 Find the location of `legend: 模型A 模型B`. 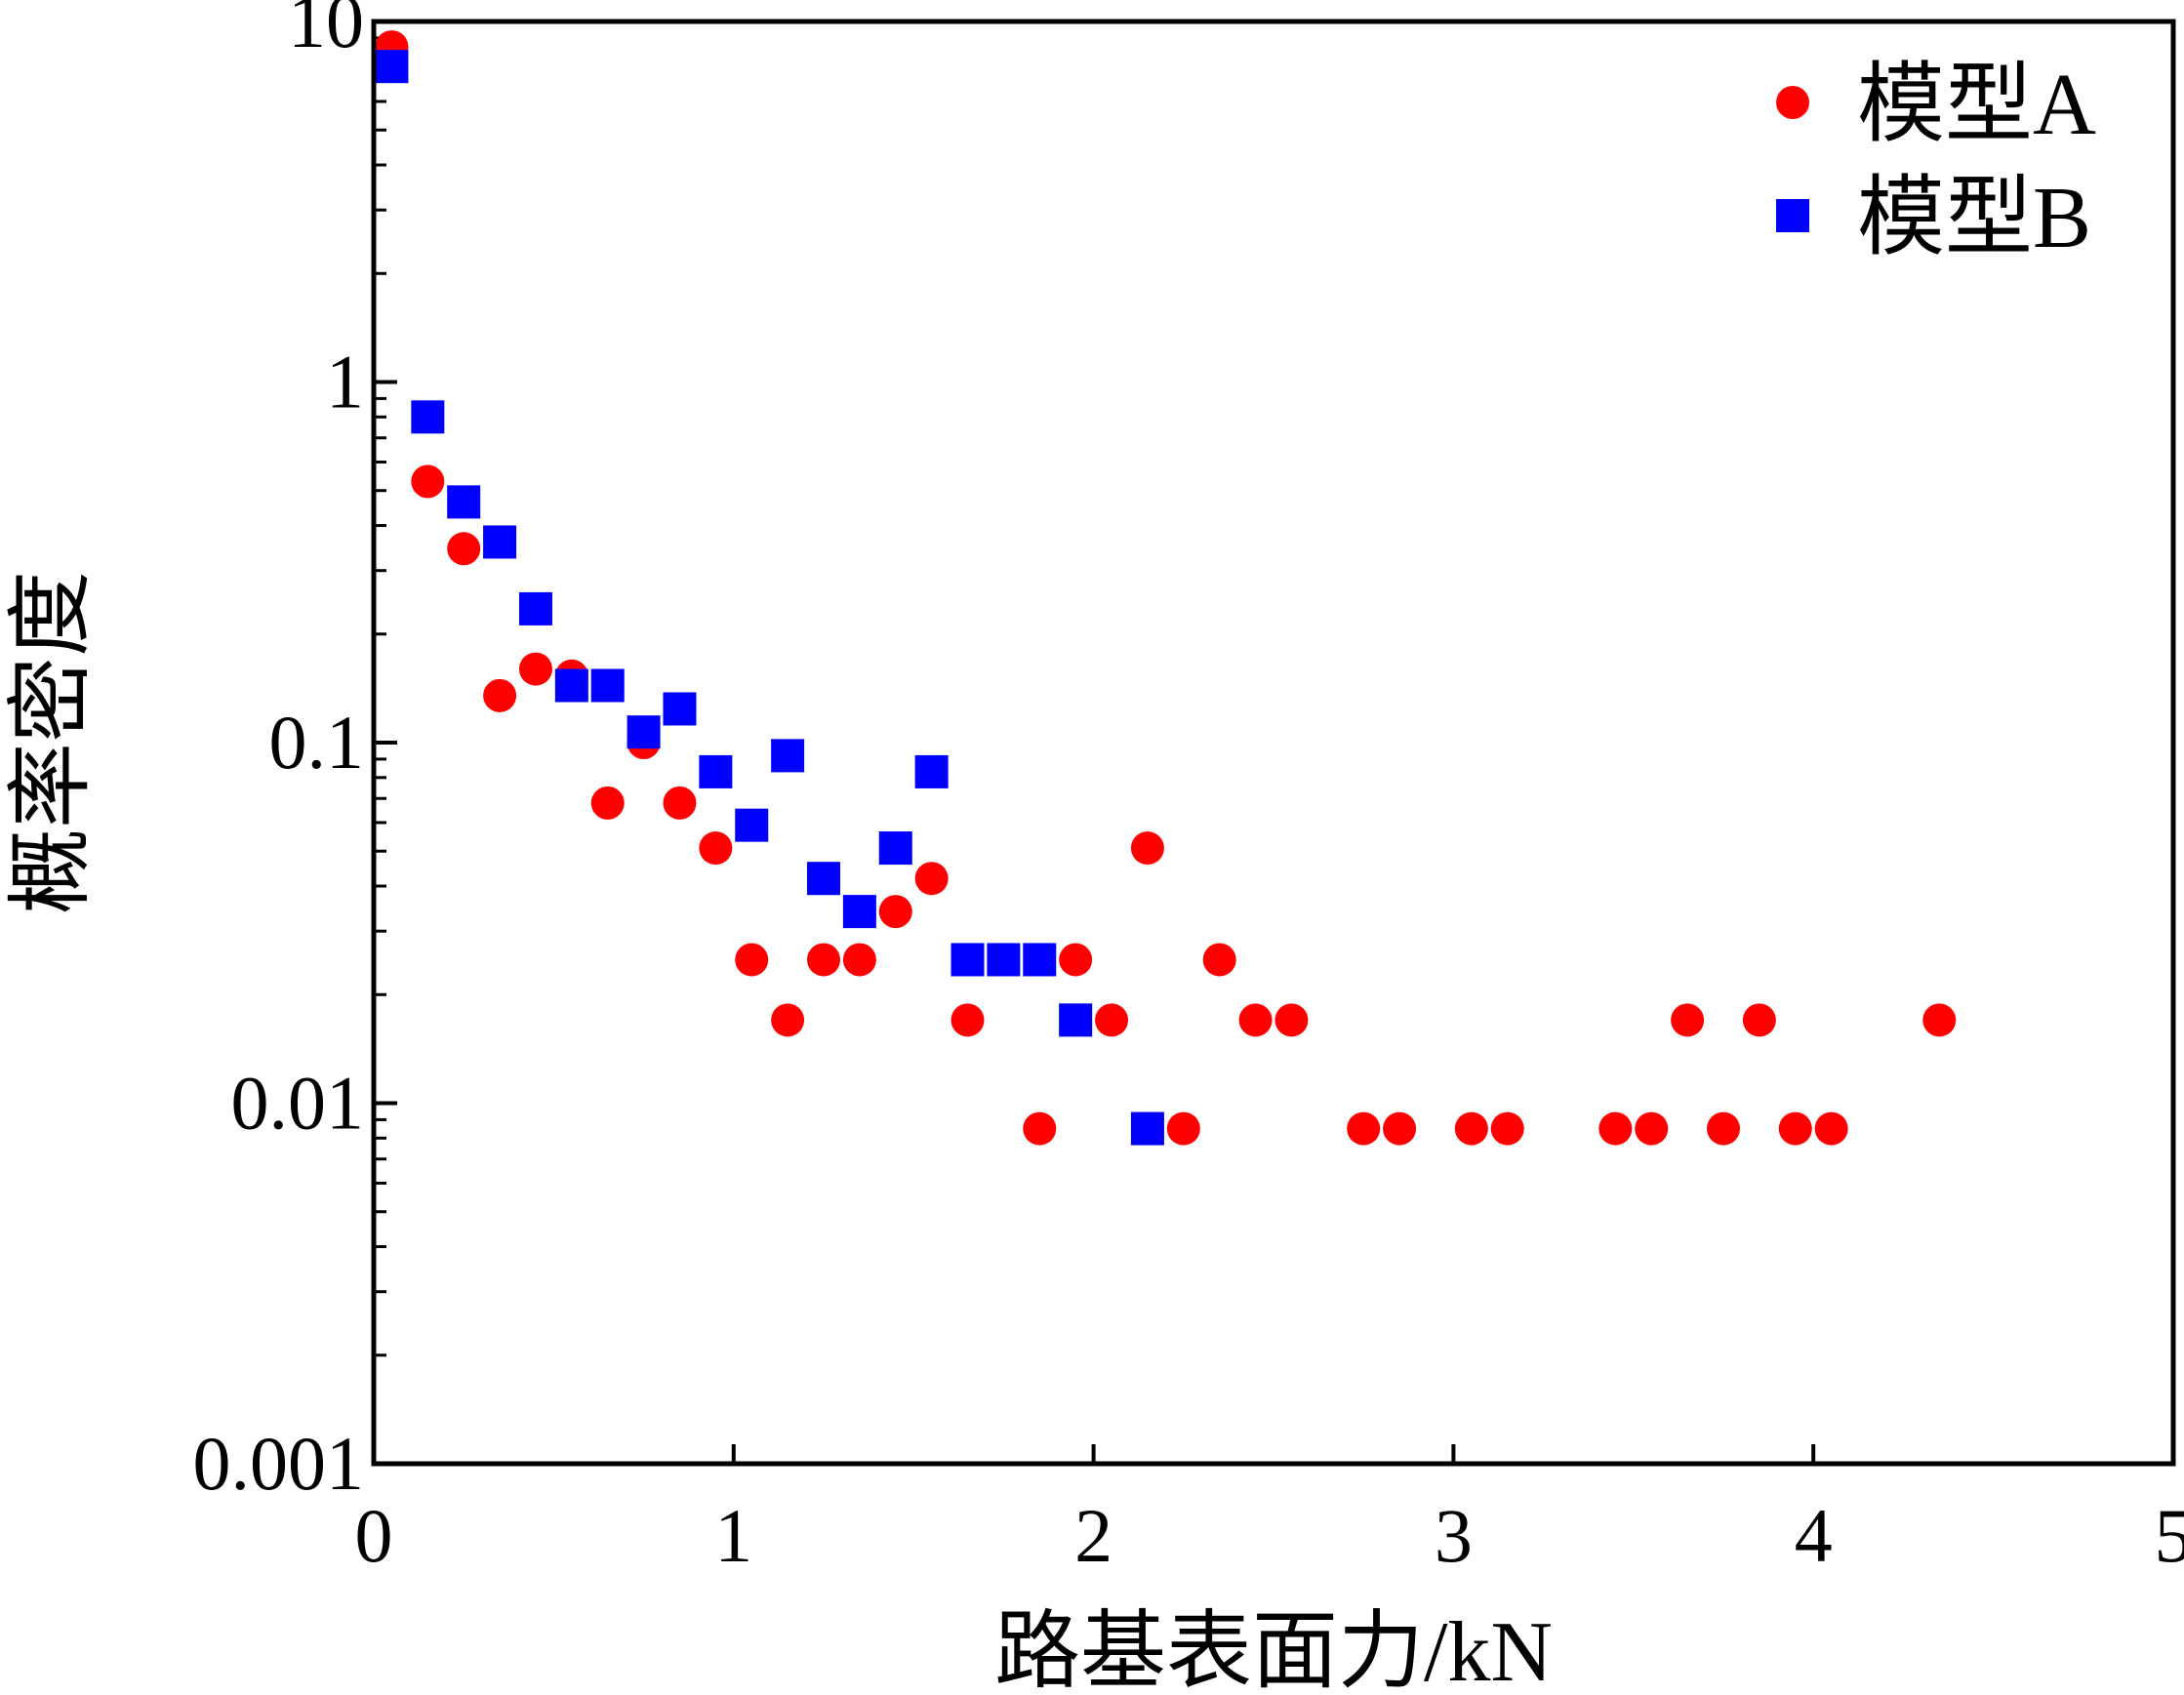

legend: 模型A 模型B is located at coordinates (1936, 161).